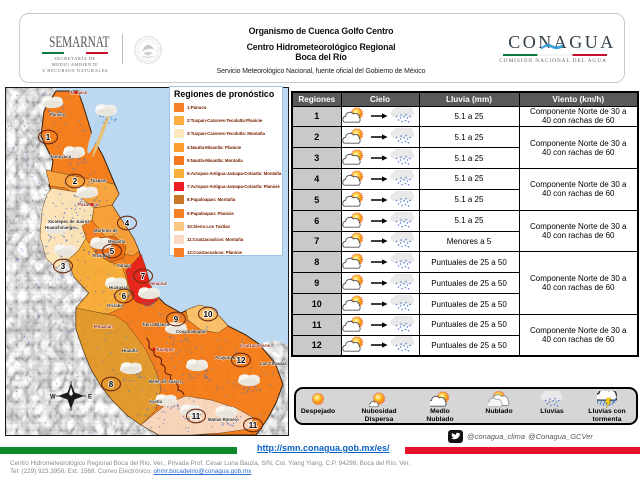  What do you see at coordinates (98, 180) in the screenshot?
I see `svg-text: Túxpam` at bounding box center [98, 180].